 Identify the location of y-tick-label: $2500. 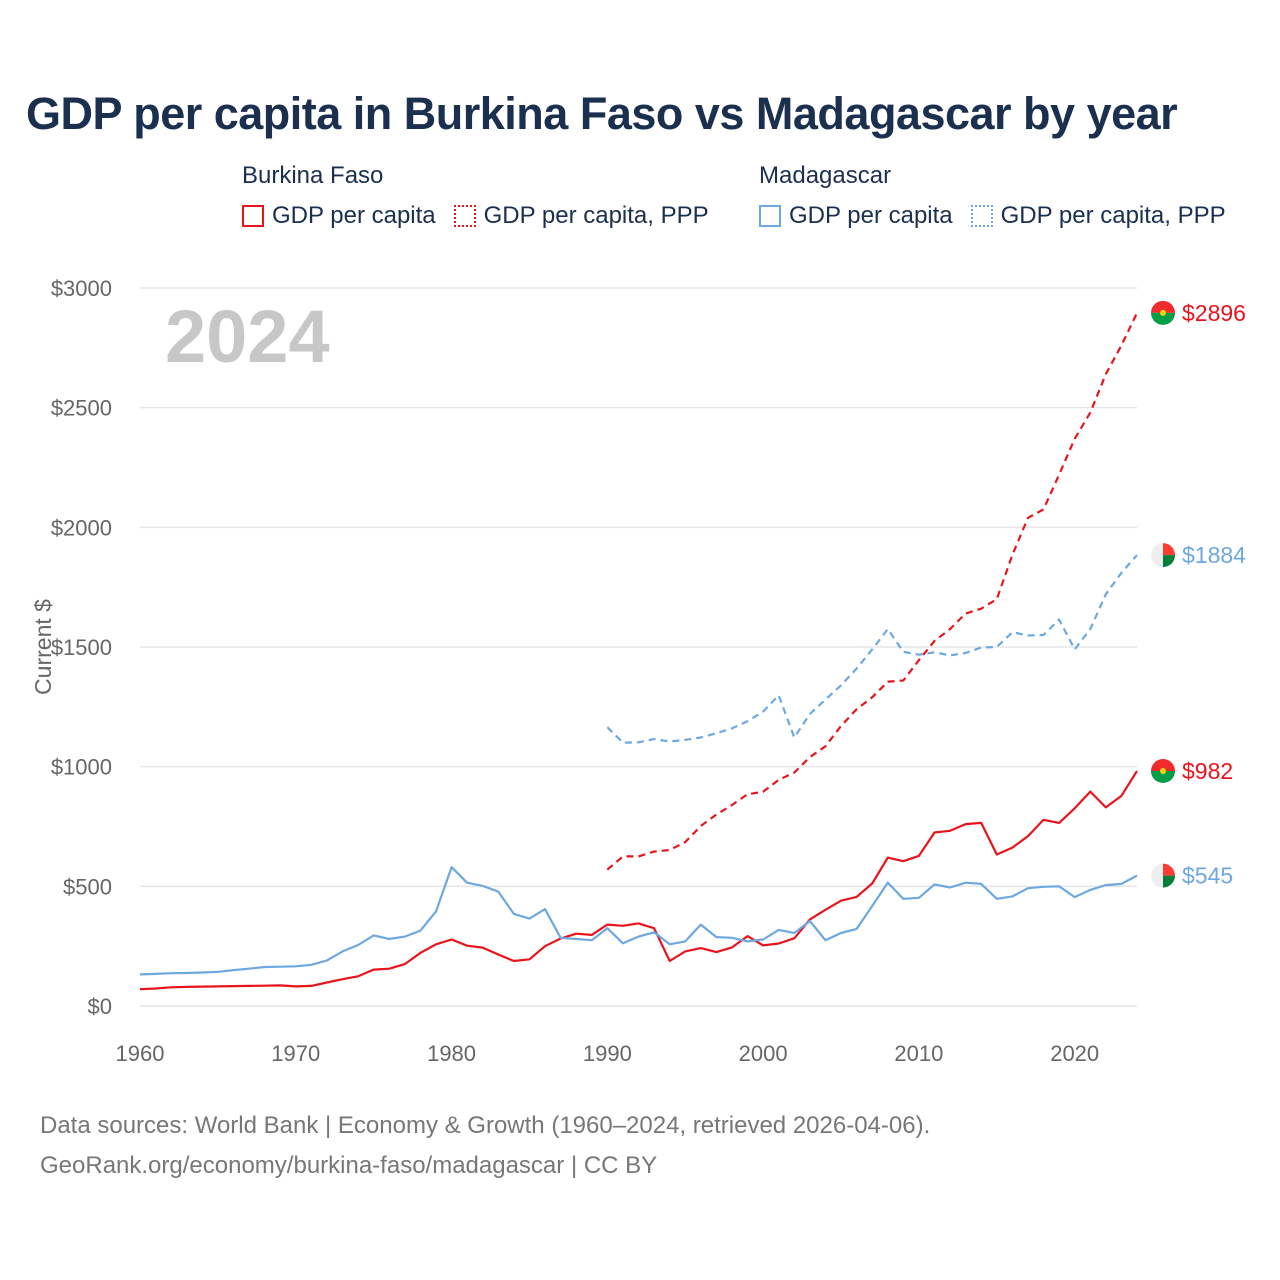
(81, 408).